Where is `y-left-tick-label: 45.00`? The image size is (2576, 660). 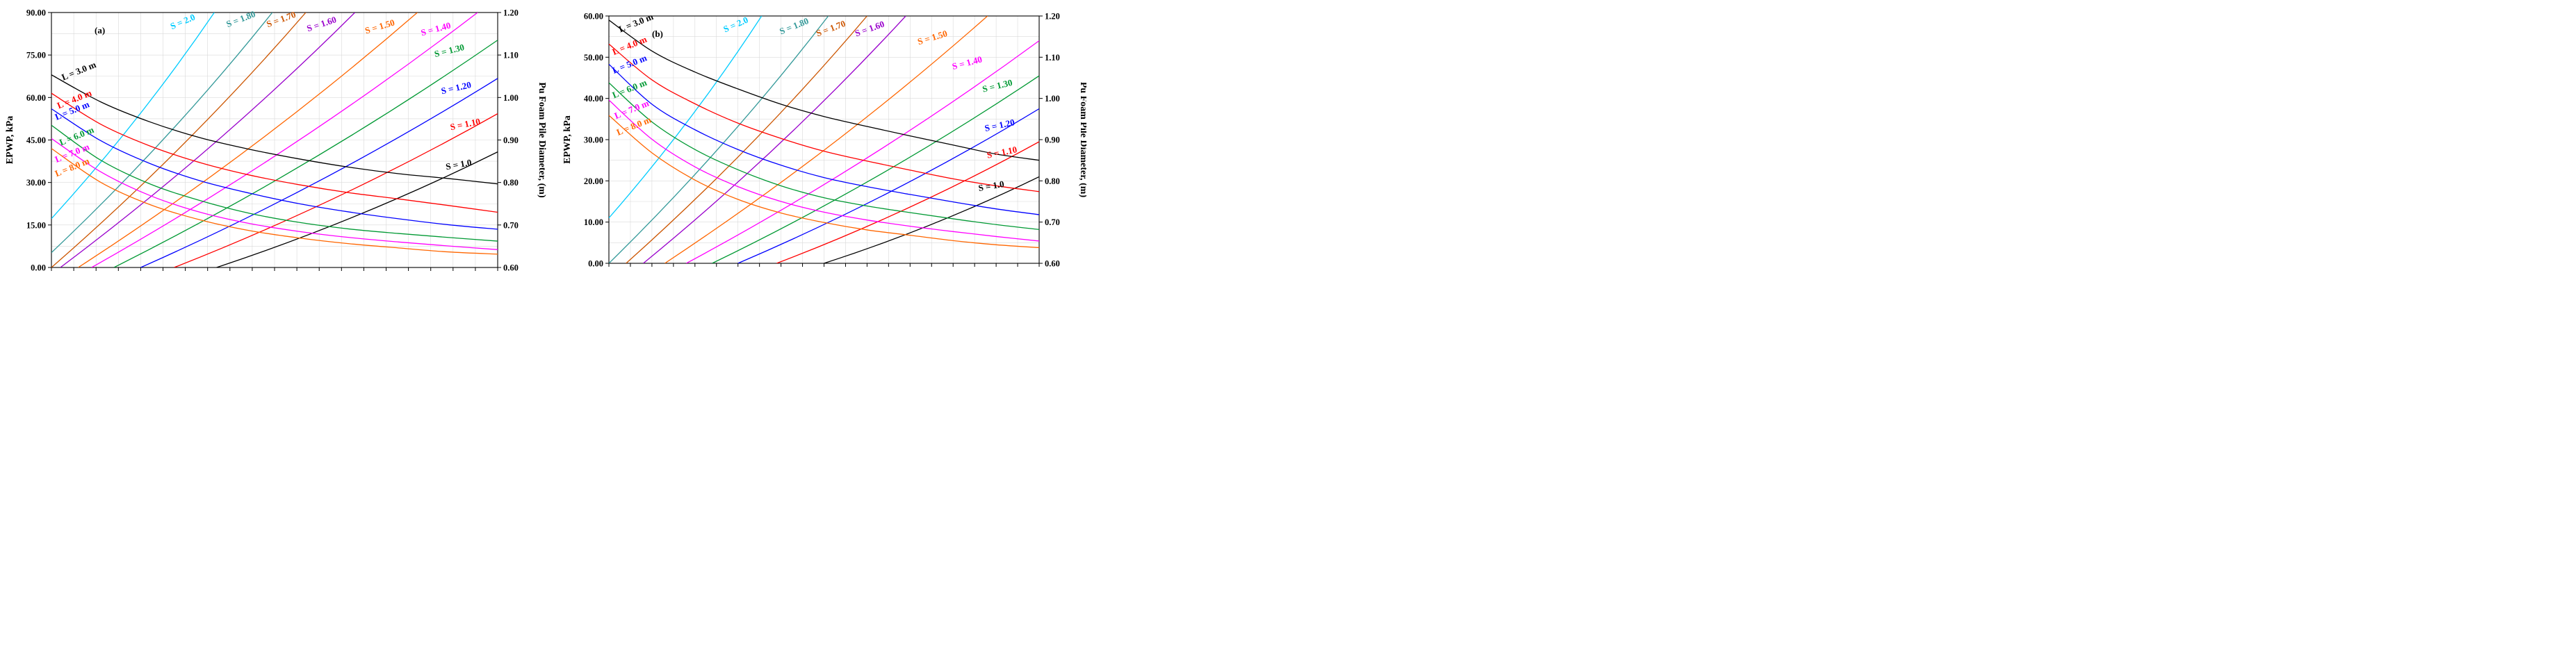 y-left-tick-label: 45.00 is located at coordinates (36, 140).